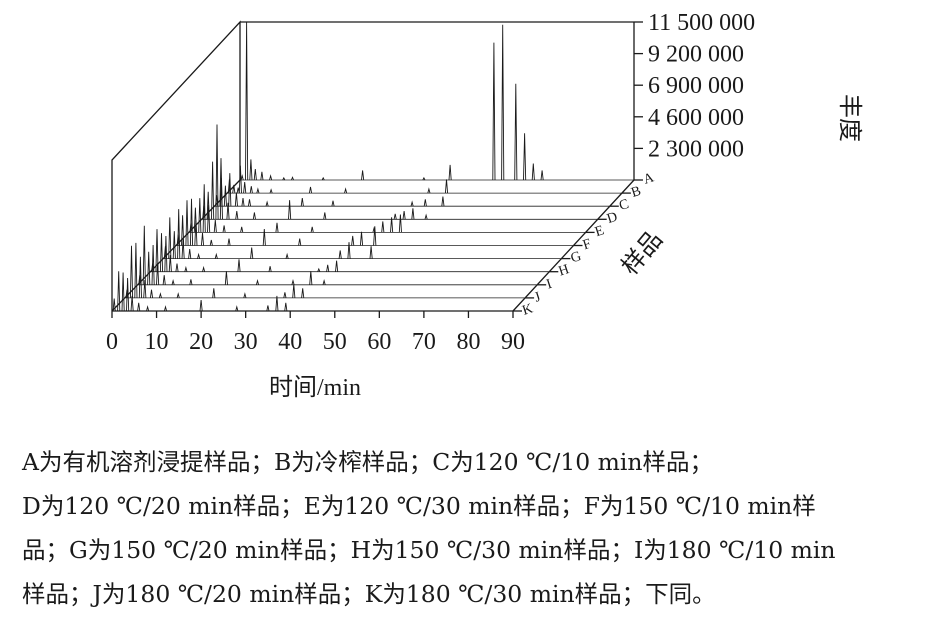  Describe the element at coordinates (642, 253) in the screenshot. I see `sample-axis-title: 样品` at that location.